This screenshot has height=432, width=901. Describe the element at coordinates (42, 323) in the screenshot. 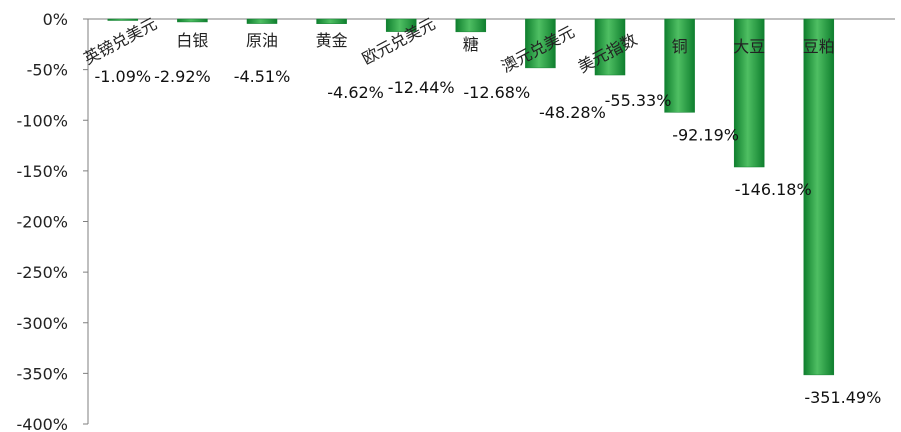

I see `y-tick-label: -300%` at that location.